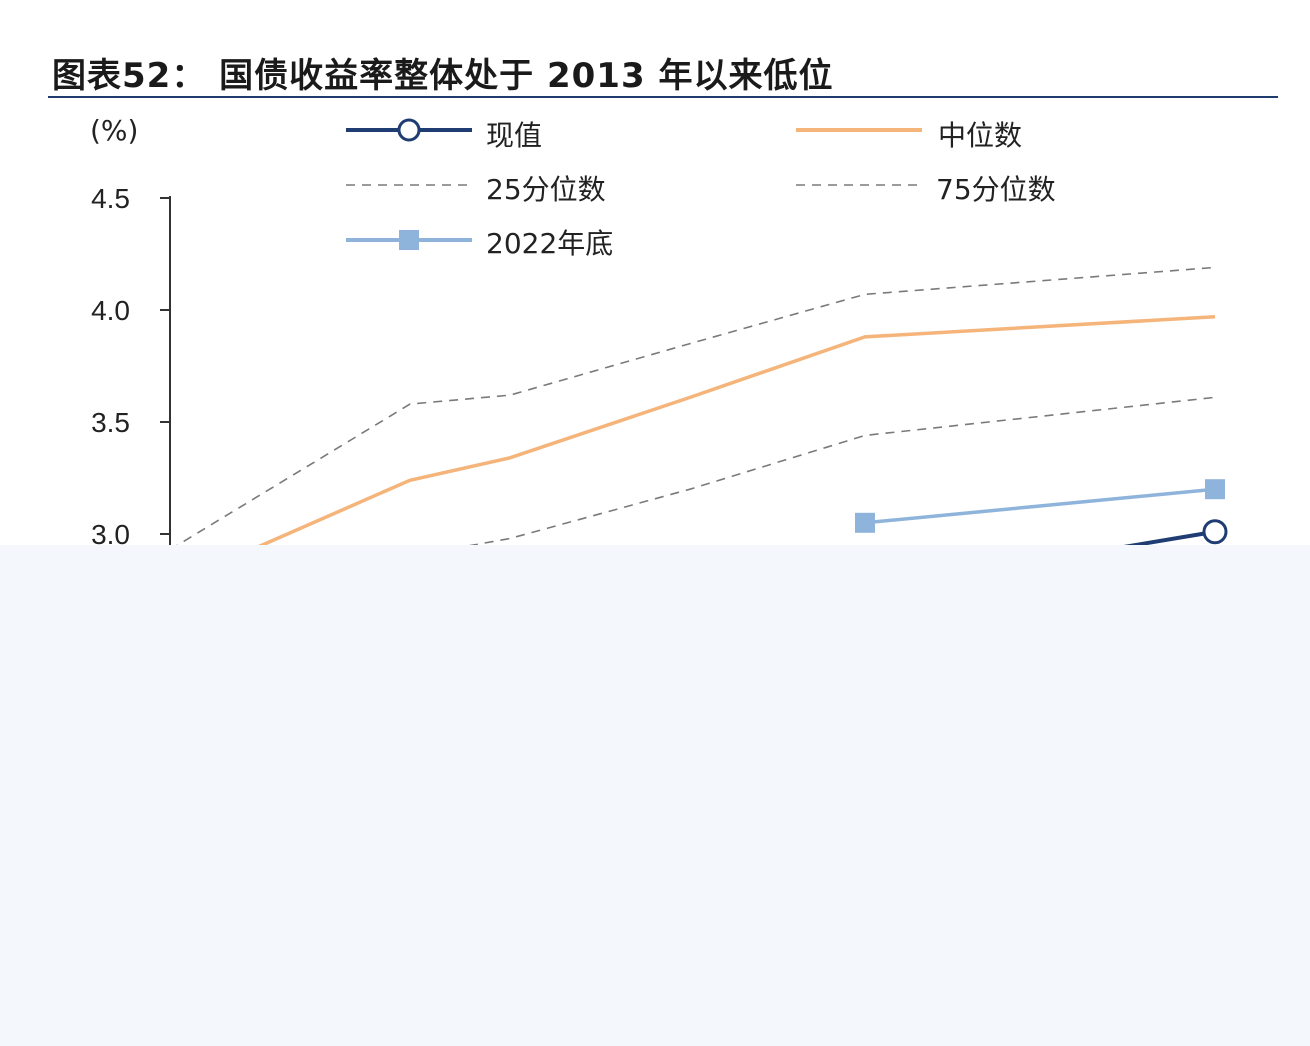  What do you see at coordinates (996, 189) in the screenshot?
I see `legend-label-p75: 75分位数` at bounding box center [996, 189].